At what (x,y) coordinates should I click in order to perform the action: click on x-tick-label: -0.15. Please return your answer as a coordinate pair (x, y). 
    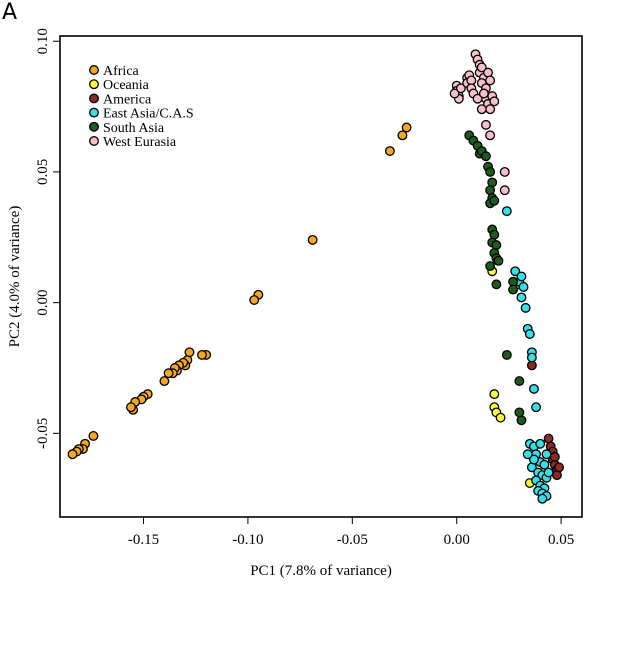
    Looking at the image, I should click on (143, 540).